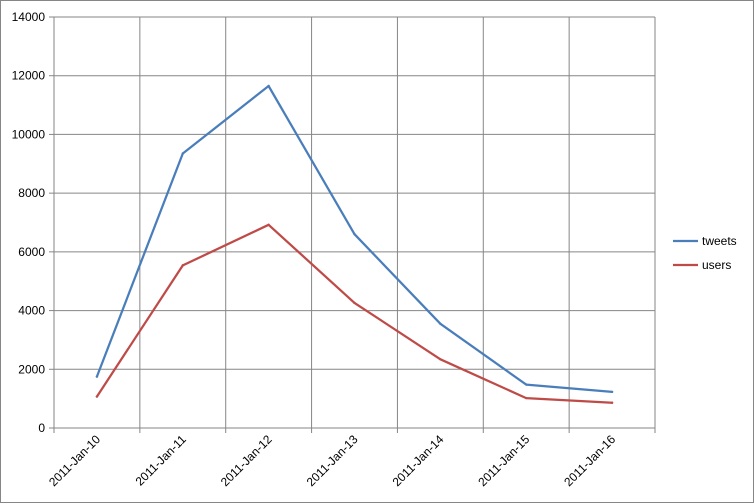 The image size is (754, 504). I want to click on x-tick-label: 2011-Jan-15, so click(503, 460).